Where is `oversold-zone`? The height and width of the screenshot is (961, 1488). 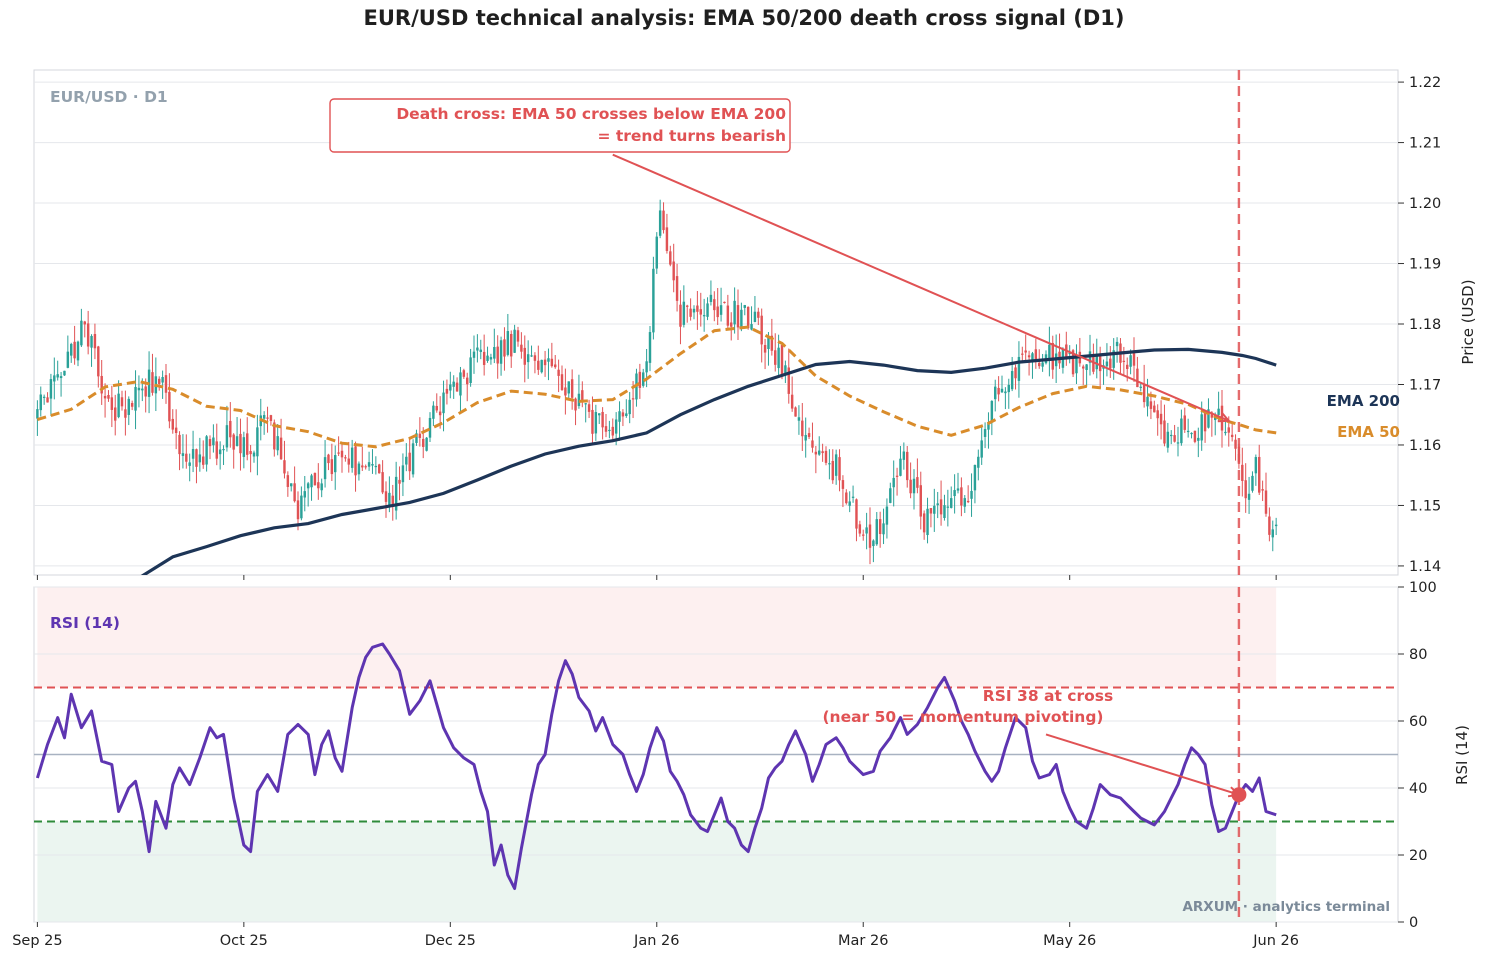
oversold-zone is located at coordinates (657, 871).